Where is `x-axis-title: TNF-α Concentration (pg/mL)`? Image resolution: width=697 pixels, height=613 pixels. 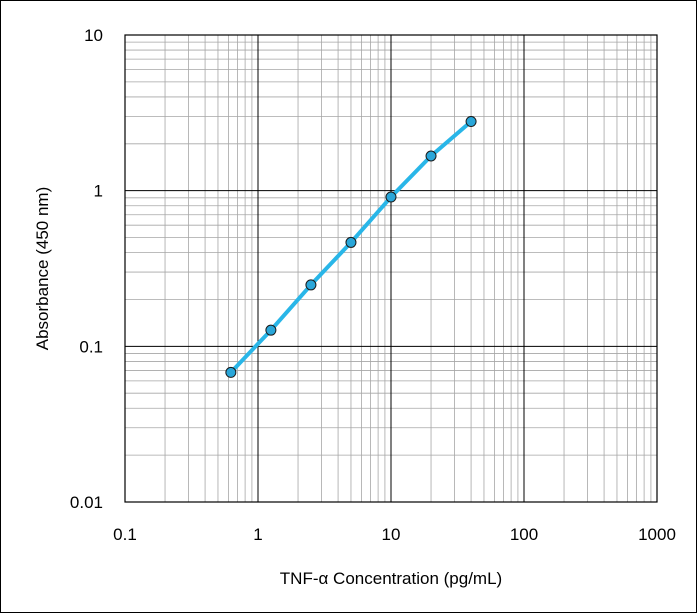 x-axis-title: TNF-α Concentration (pg/mL) is located at coordinates (391, 578).